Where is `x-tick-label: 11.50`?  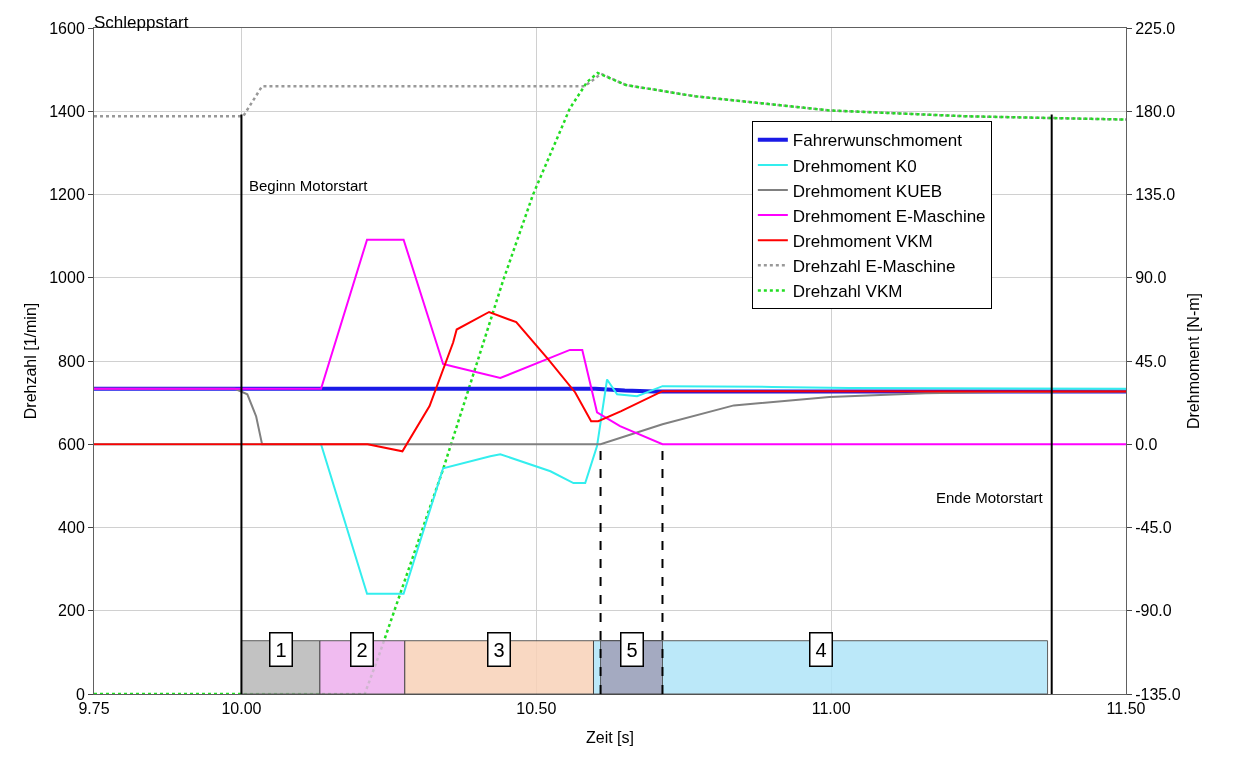
x-tick-label: 11.50 is located at coordinates (1126, 709).